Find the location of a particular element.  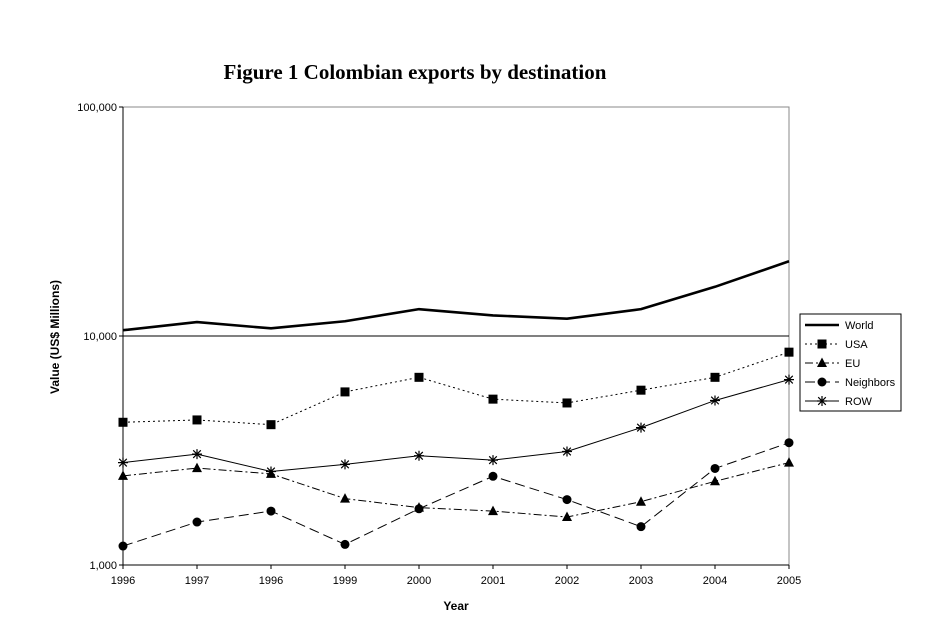

legend-marker-neighbors is located at coordinates (822, 382).